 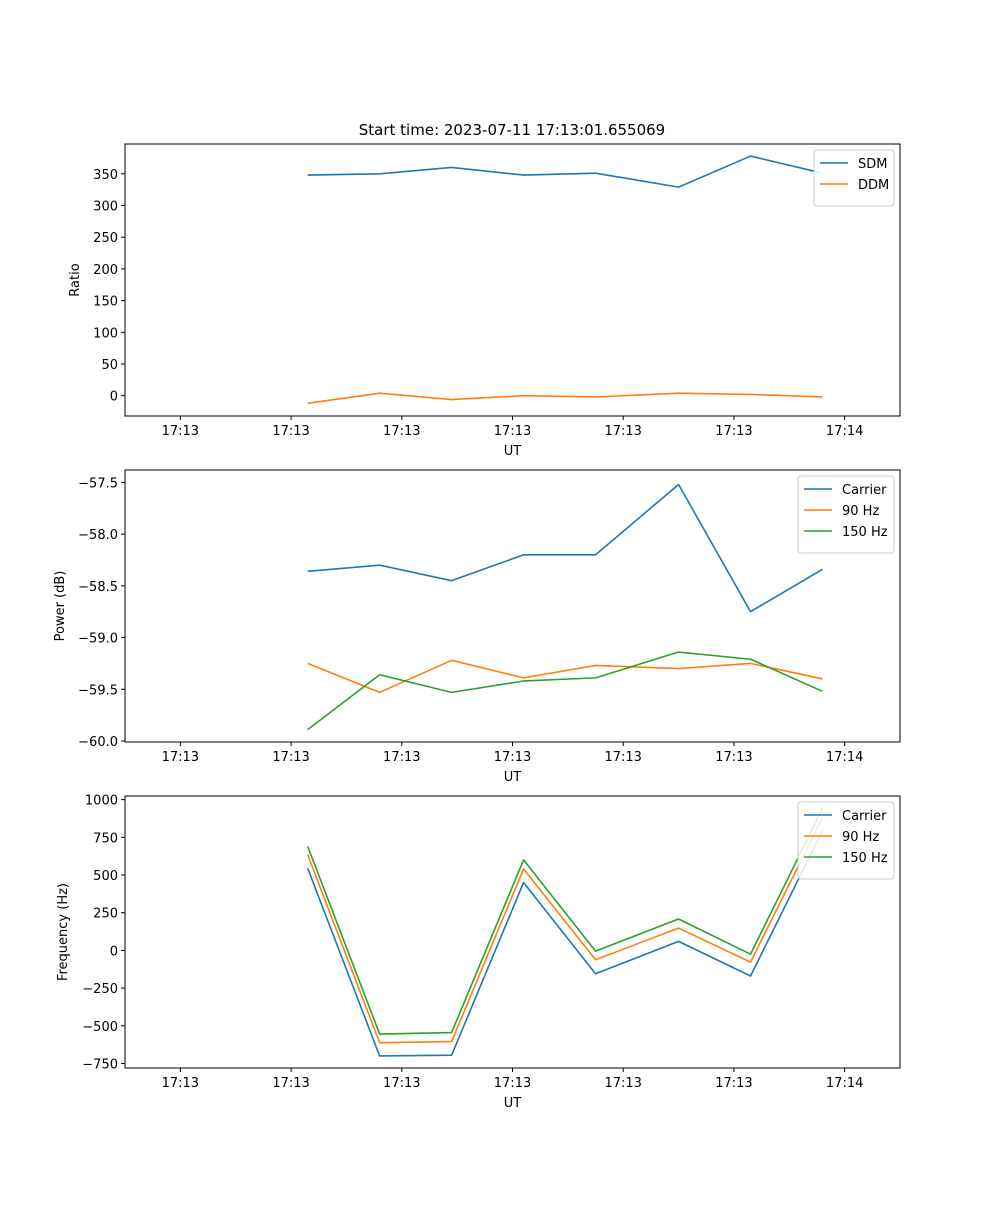 I want to click on y-tick-label: −58.5, so click(x=98, y=587).